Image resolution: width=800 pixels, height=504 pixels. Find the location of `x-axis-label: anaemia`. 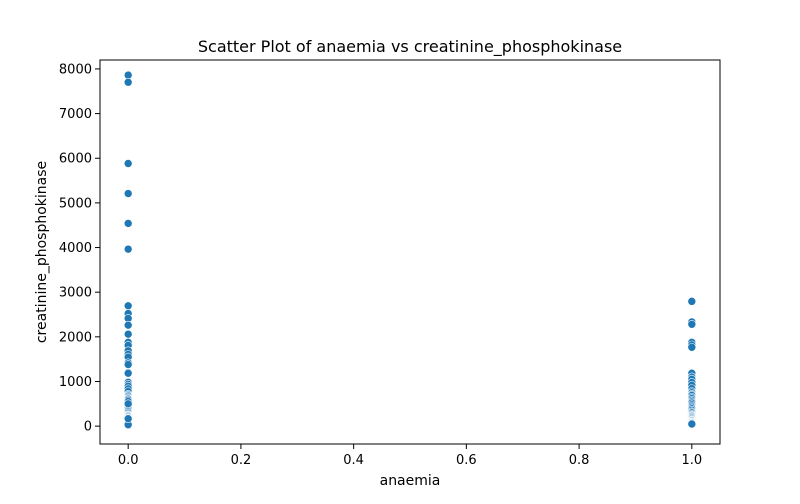

x-axis-label: anaemia is located at coordinates (410, 481).